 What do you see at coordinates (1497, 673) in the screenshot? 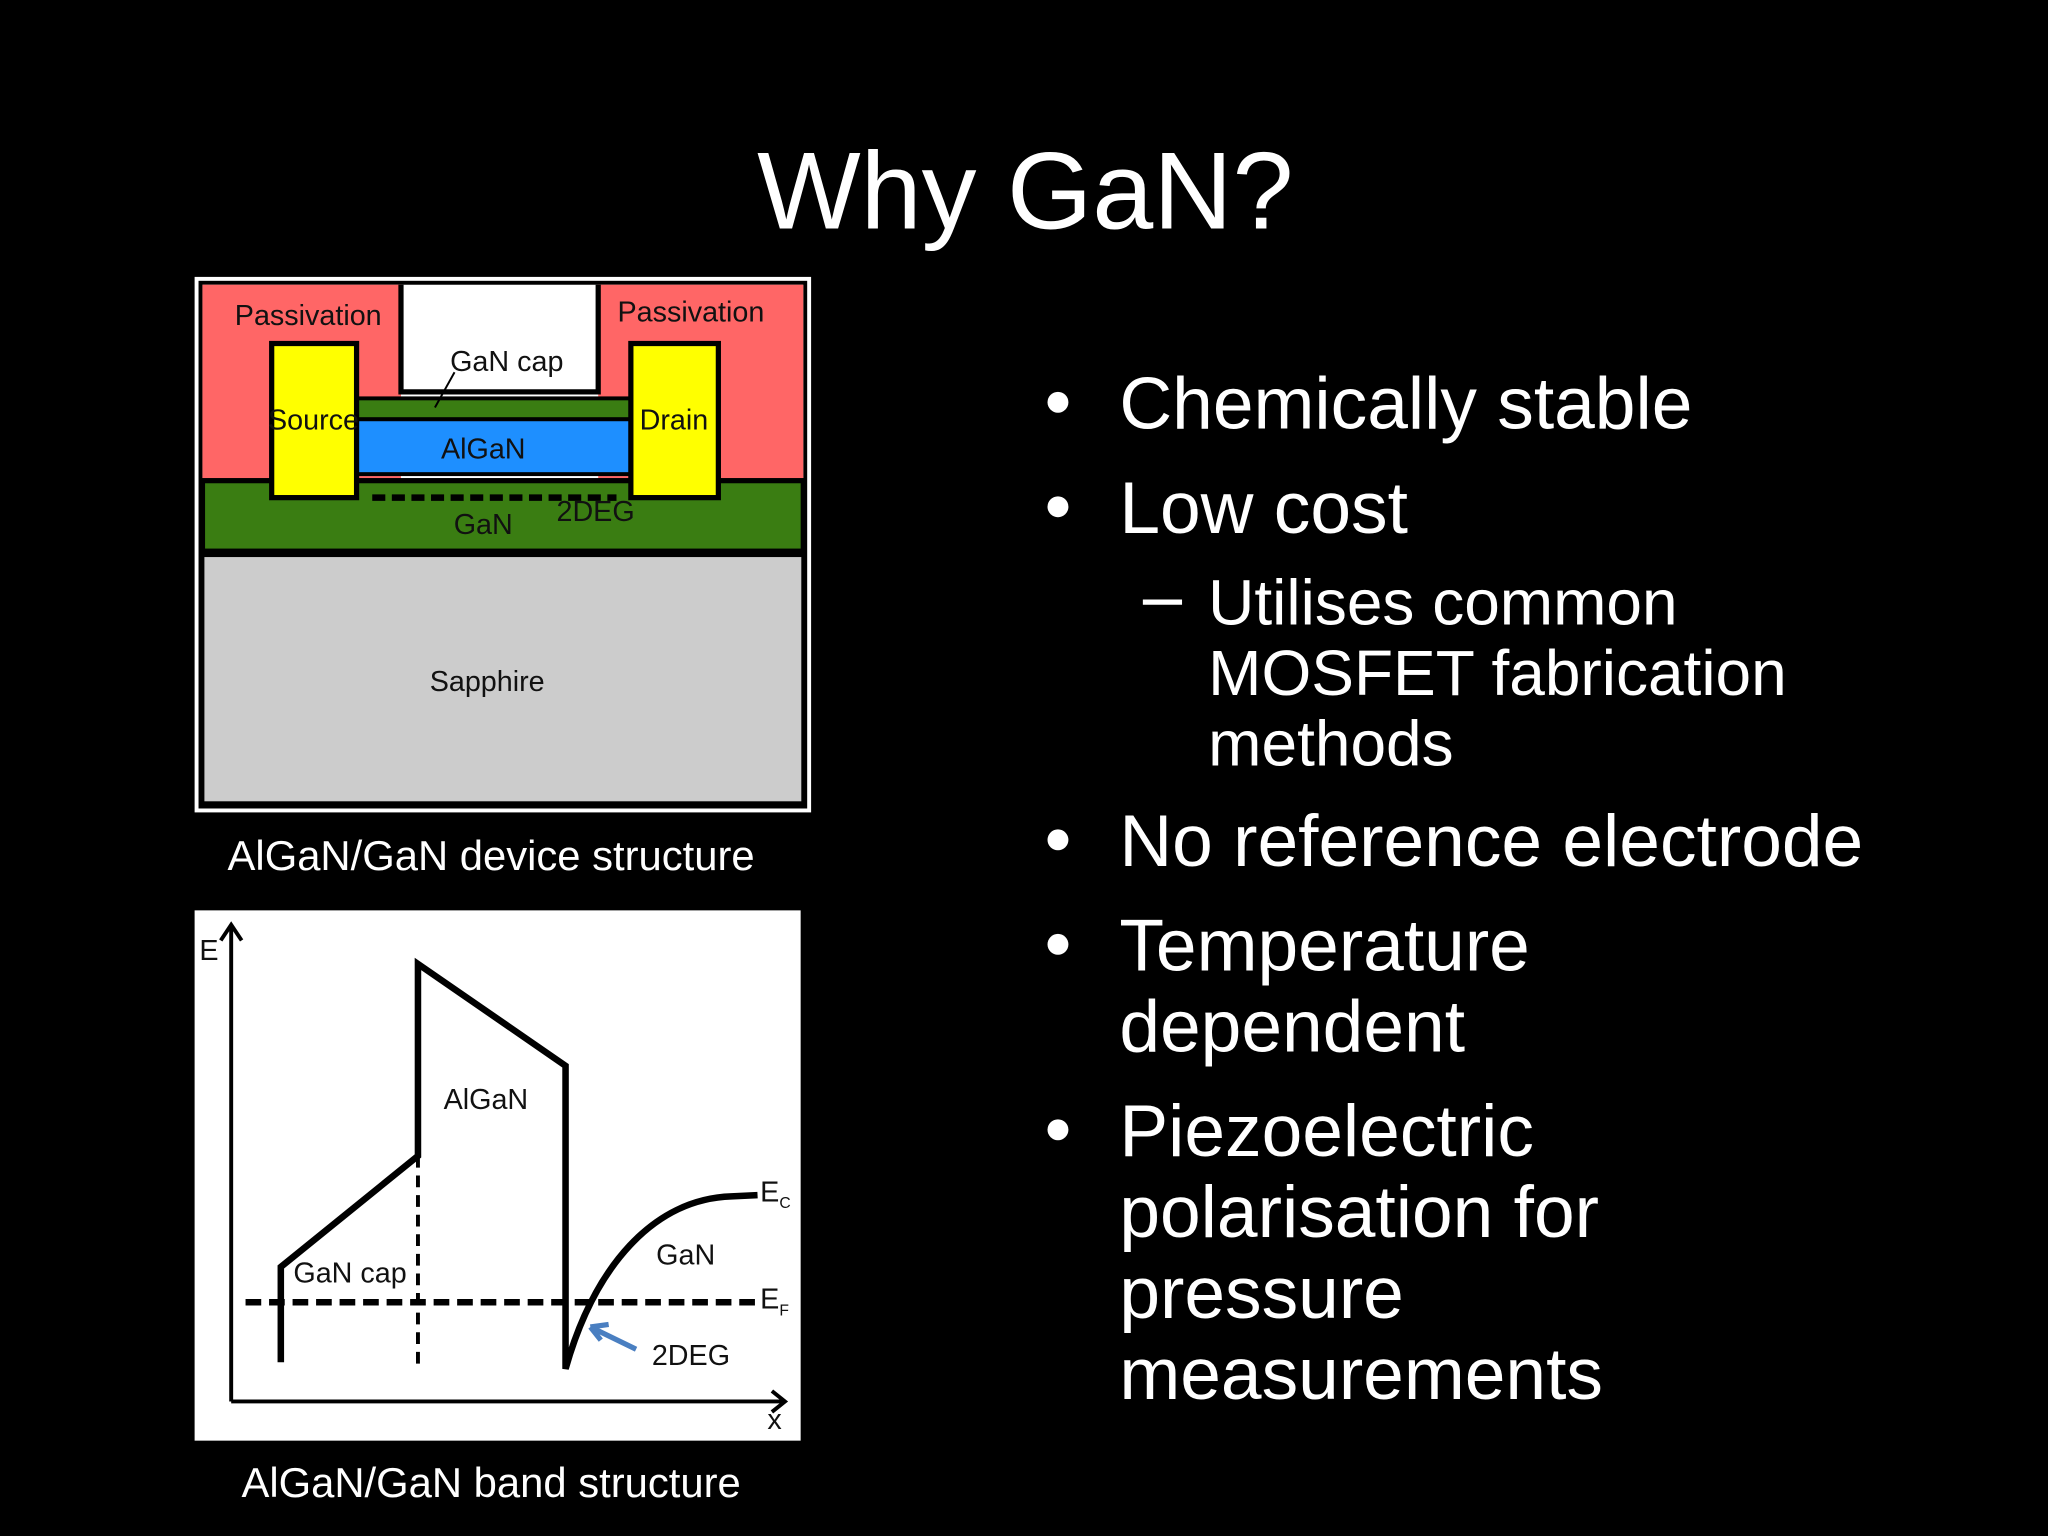
I see `sub-bullet-text: MOSFET fabrication` at bounding box center [1497, 673].